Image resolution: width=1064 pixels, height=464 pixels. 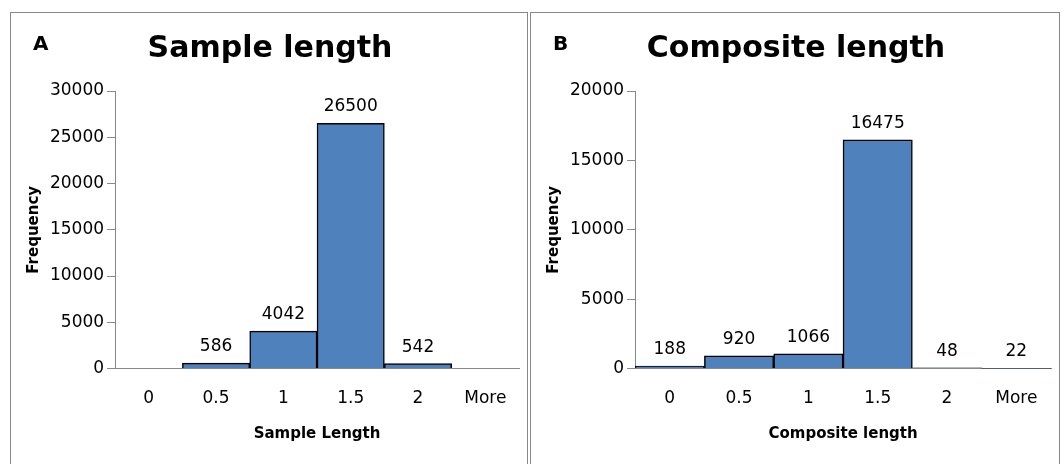 What do you see at coordinates (350, 105) in the screenshot?
I see `data-label: 26500` at bounding box center [350, 105].